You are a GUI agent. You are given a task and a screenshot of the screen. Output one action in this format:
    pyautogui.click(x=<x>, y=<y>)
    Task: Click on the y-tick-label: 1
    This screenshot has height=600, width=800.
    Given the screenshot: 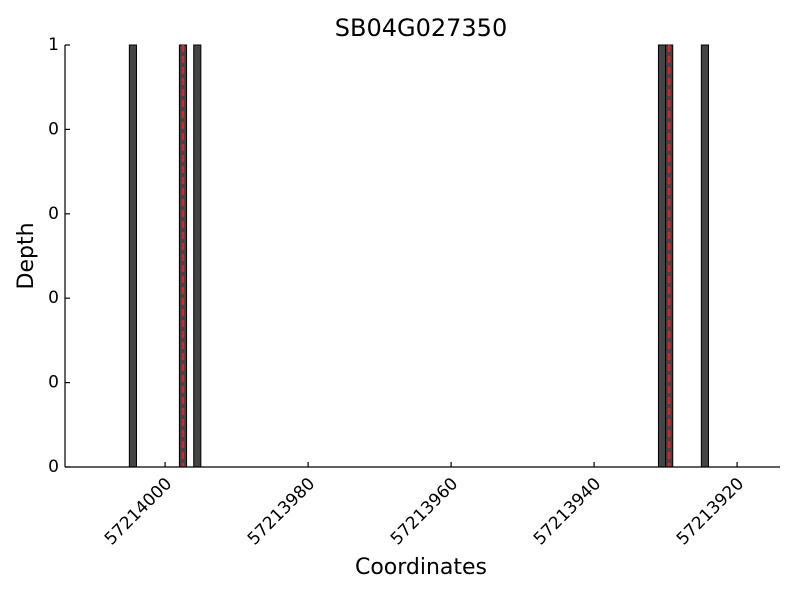 What is the action you would take?
    pyautogui.click(x=53, y=45)
    